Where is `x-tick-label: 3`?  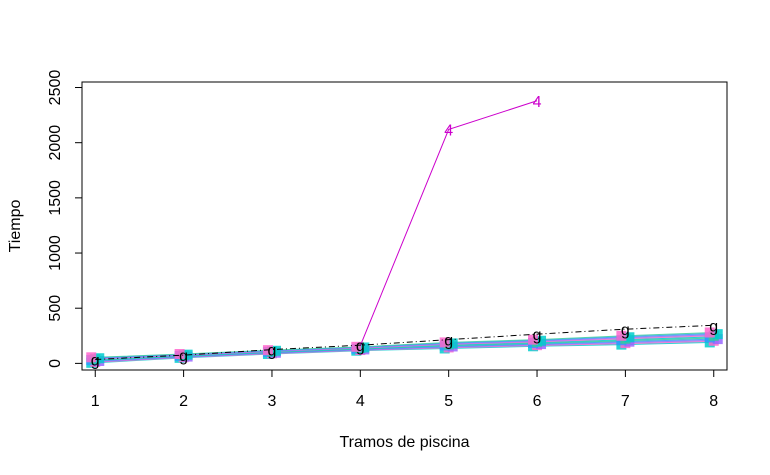
x-tick-label: 3 is located at coordinates (272, 401).